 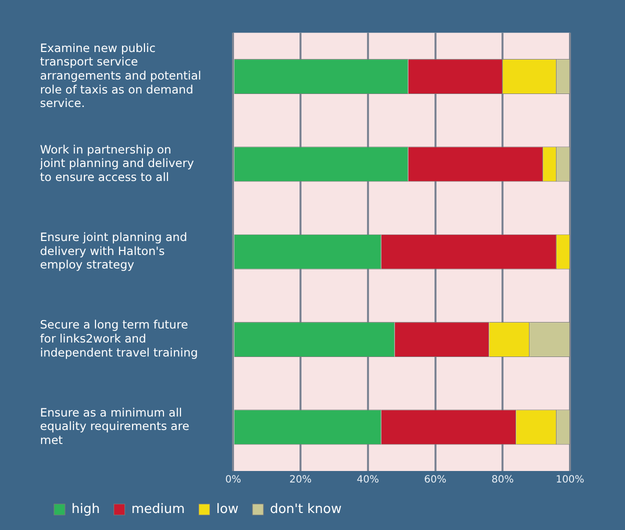 I want to click on y-tick-label: Secure a long term future for links2work and independent travel training, so click(x=119, y=339).